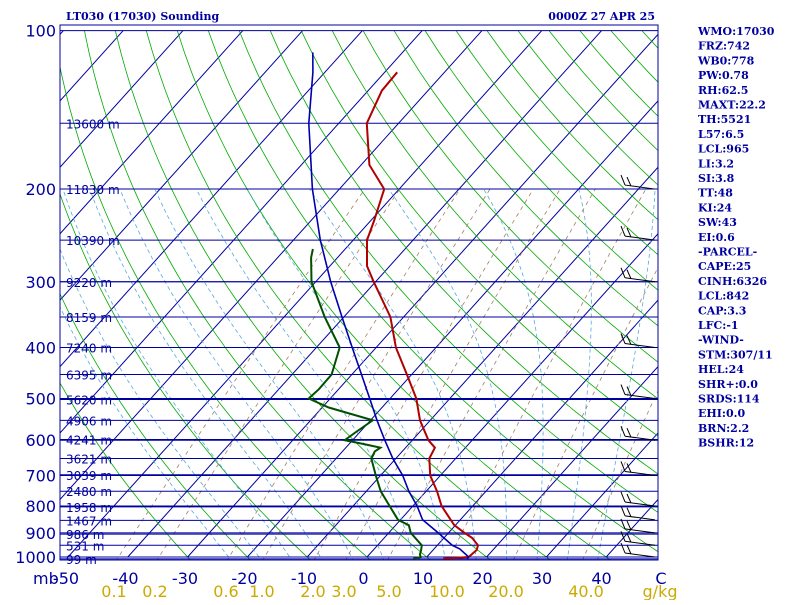  I want to click on temperature-tick-label: -50, so click(66, 578).